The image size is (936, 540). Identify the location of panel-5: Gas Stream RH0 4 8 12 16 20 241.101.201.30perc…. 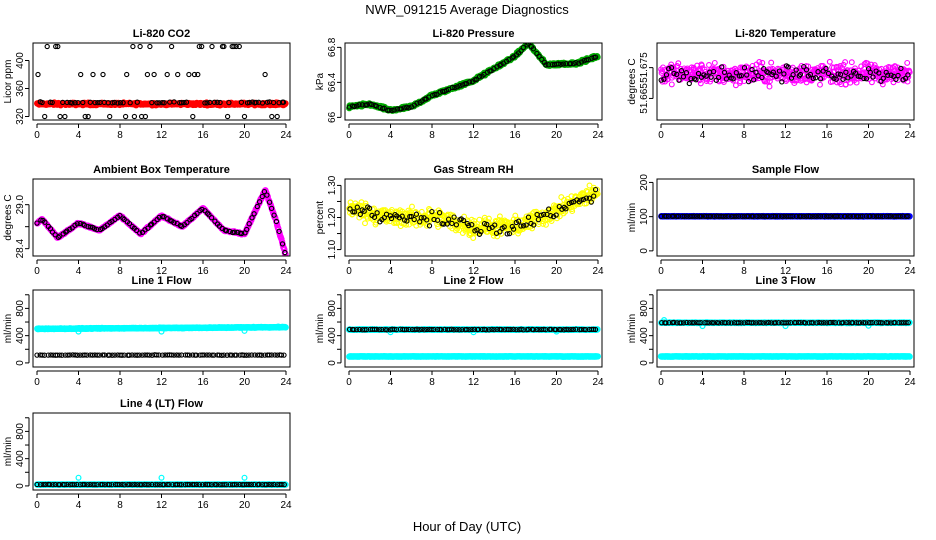
(459, 220).